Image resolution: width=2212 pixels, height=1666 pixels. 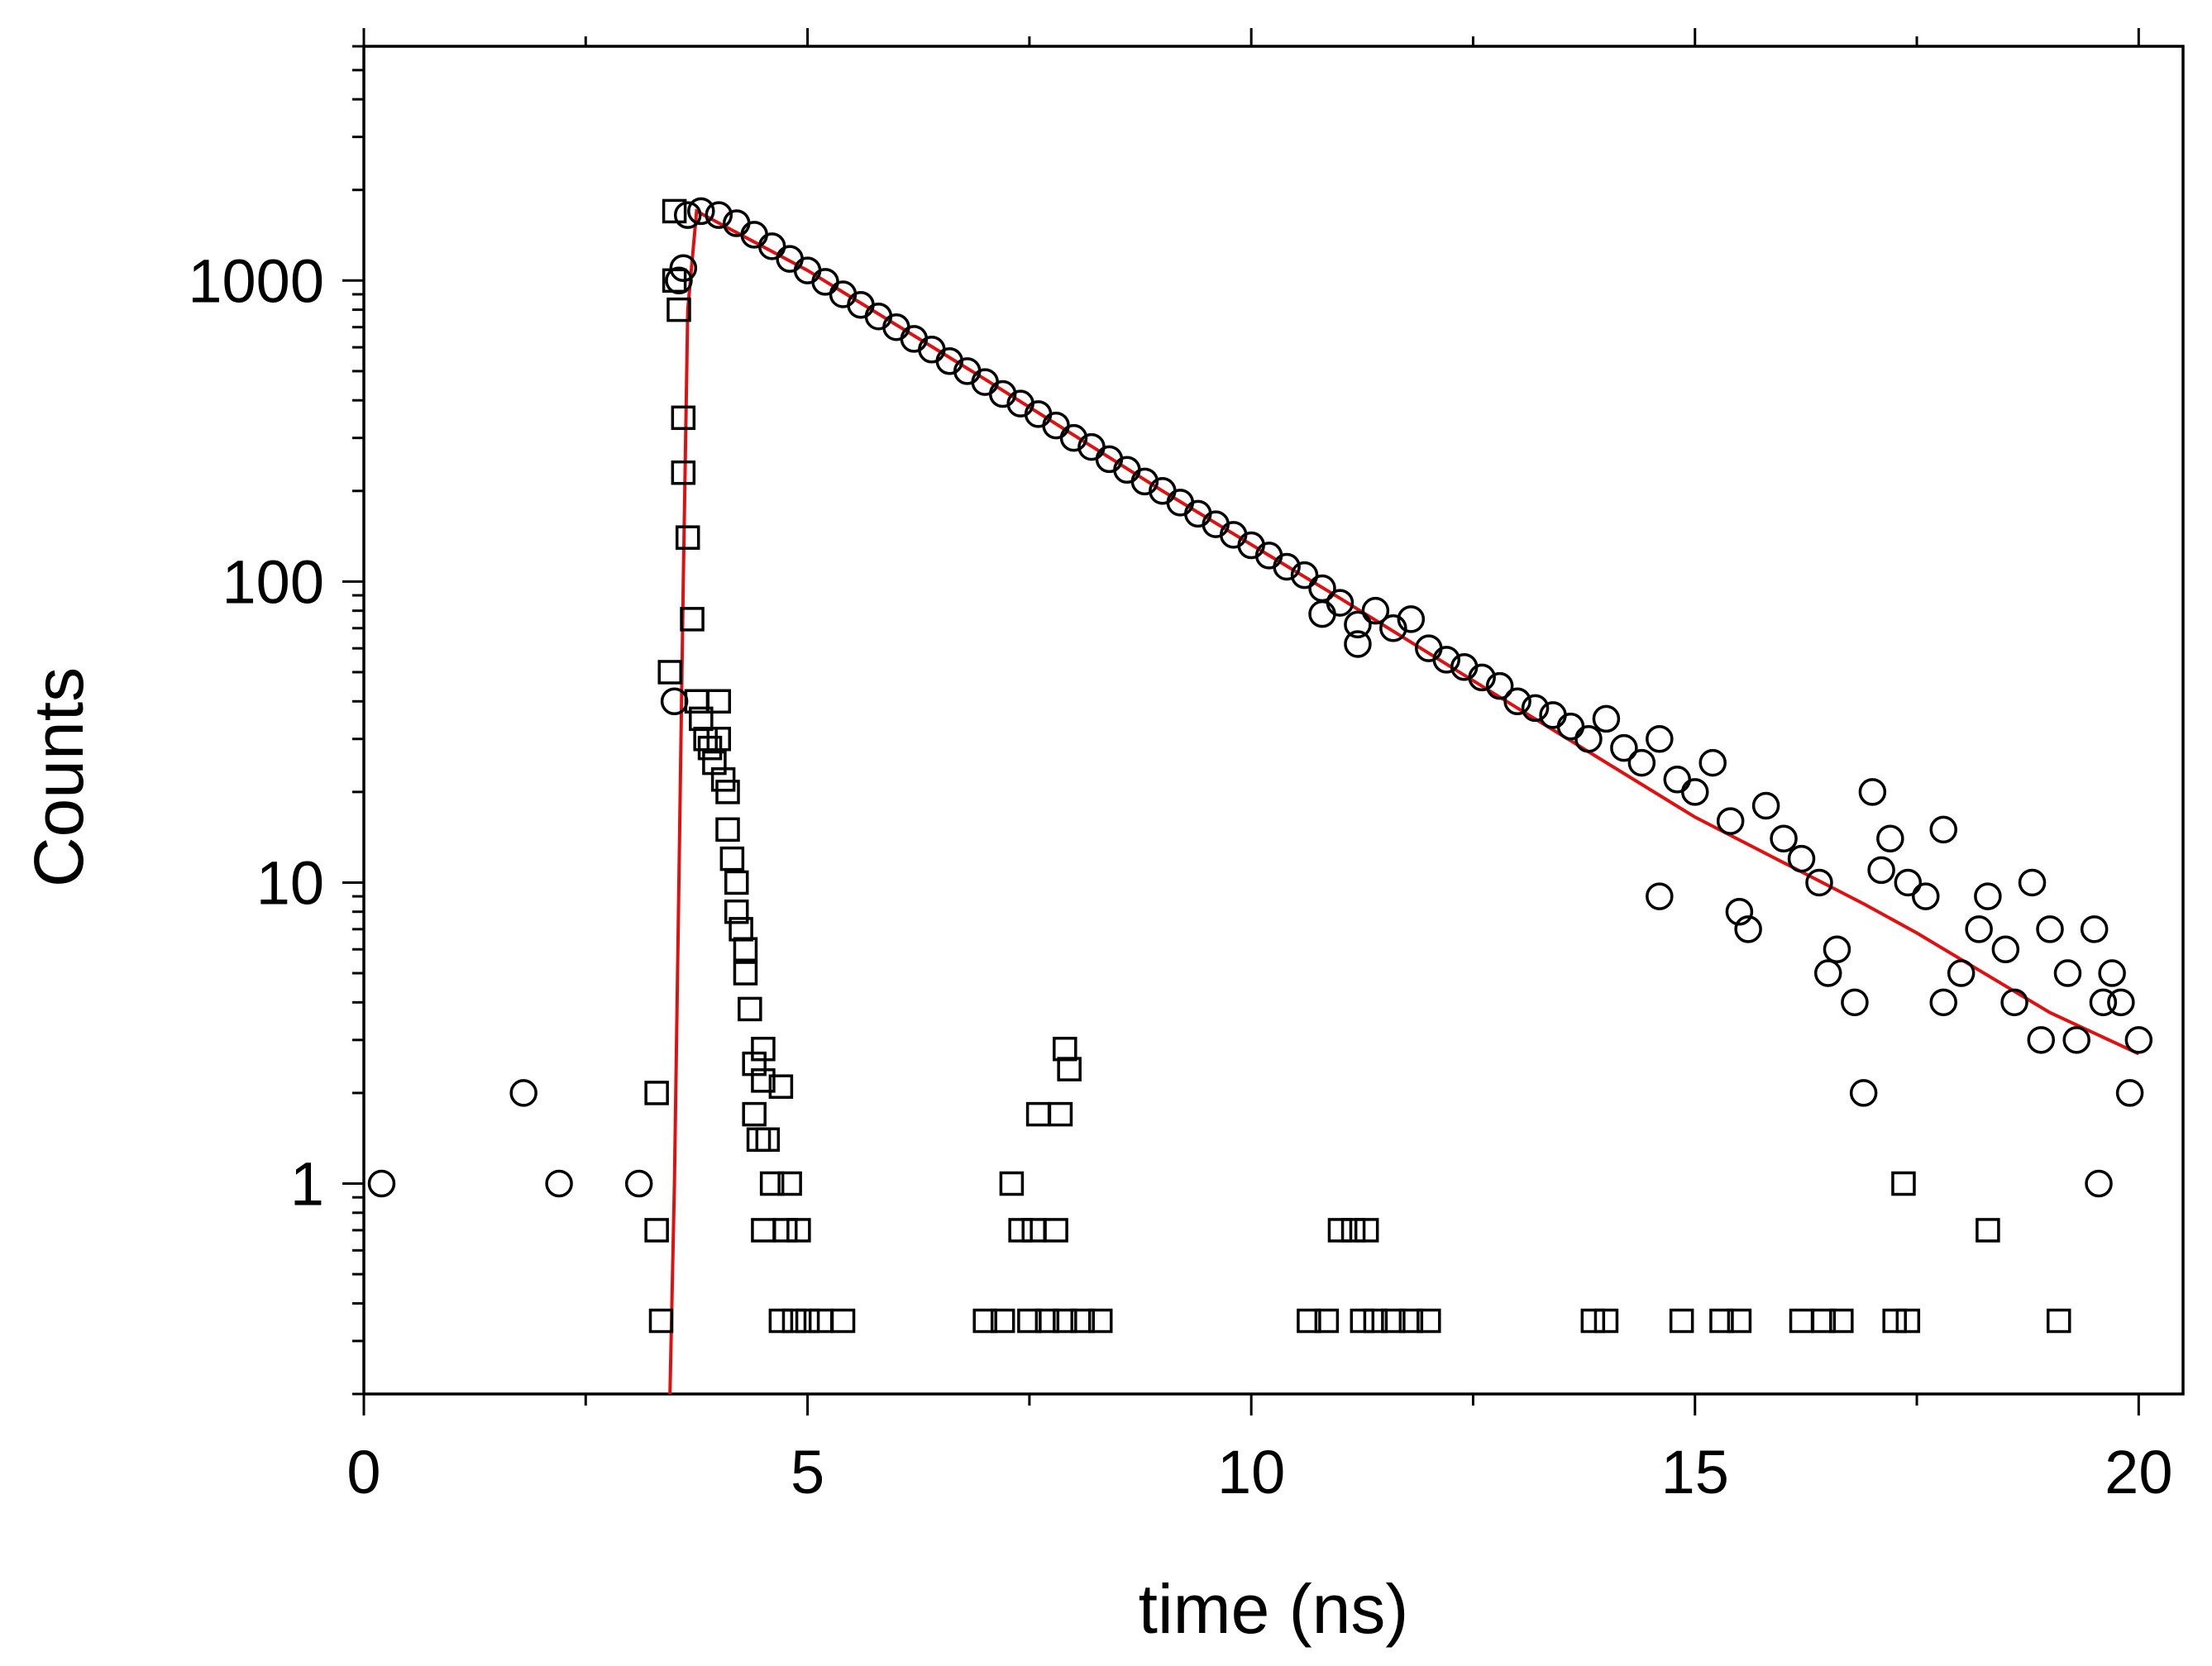 I want to click on x-tick-label: 10, so click(x=1251, y=1472).